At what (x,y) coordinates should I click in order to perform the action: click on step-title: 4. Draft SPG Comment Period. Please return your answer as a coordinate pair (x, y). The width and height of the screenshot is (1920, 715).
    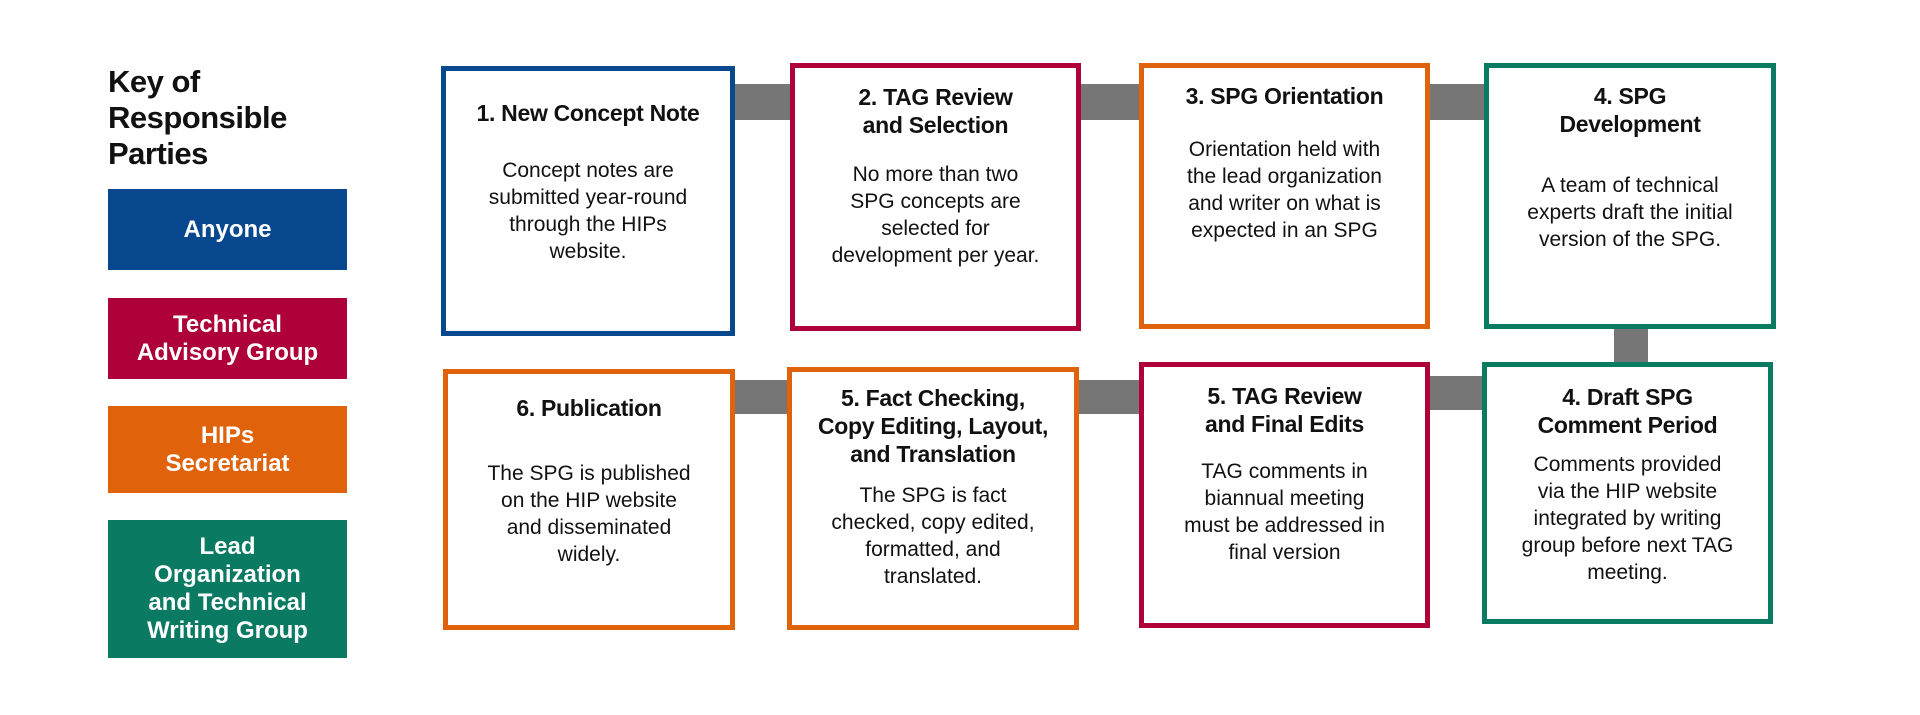
    Looking at the image, I should click on (1627, 411).